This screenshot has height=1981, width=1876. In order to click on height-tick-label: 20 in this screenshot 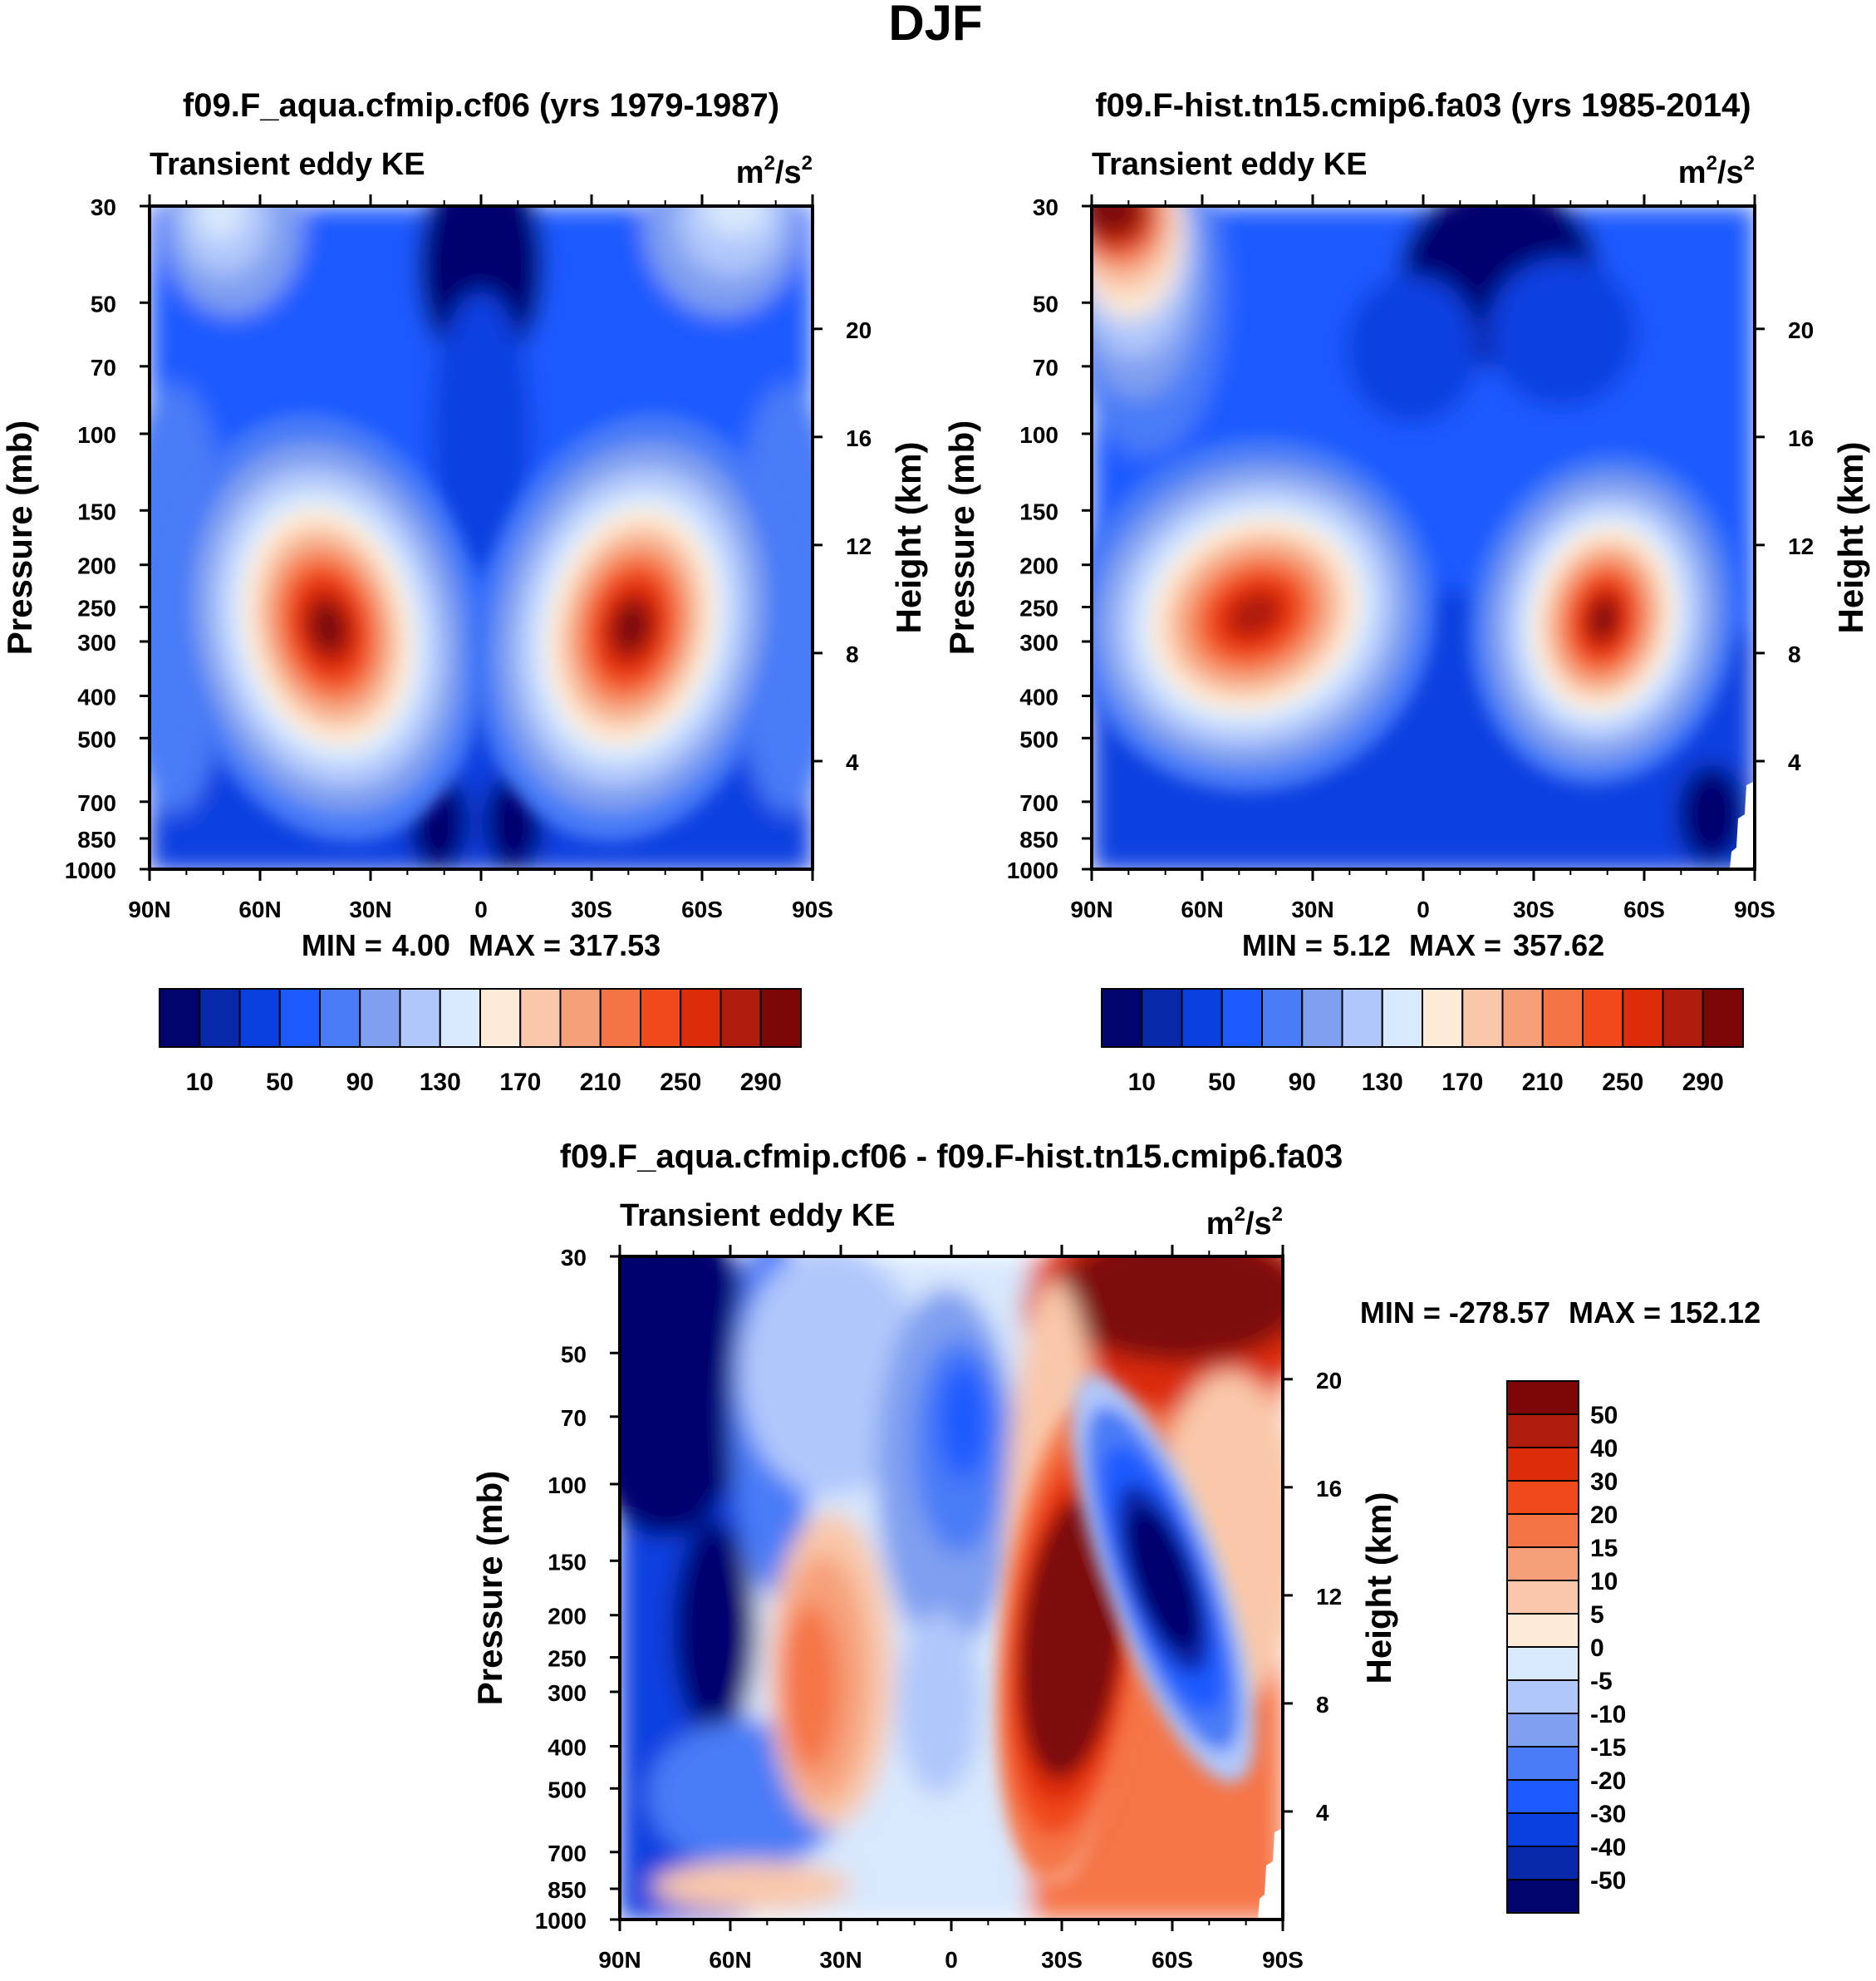, I will do `click(1329, 1381)`.